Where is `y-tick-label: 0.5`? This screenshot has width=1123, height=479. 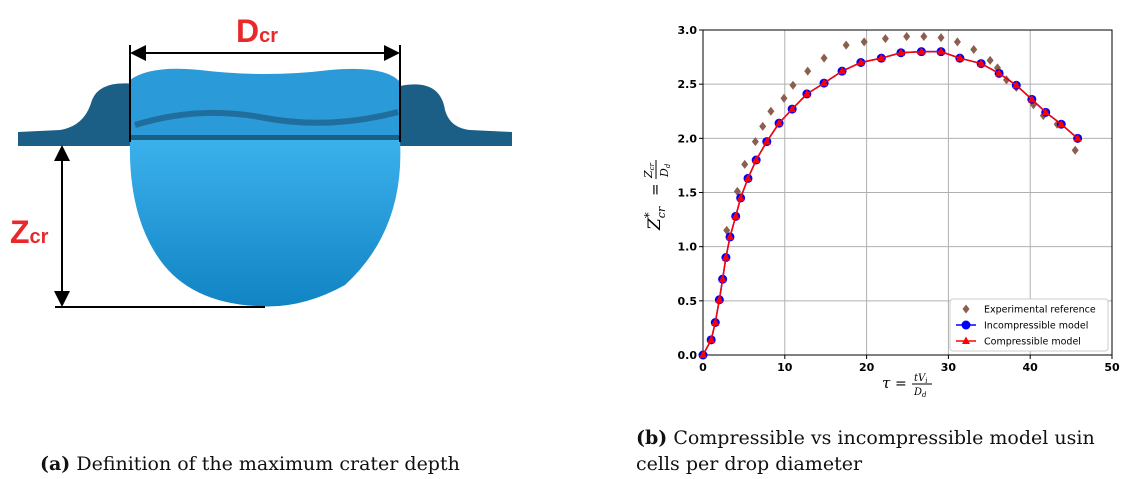
y-tick-label: 0.5 is located at coordinates (688, 301).